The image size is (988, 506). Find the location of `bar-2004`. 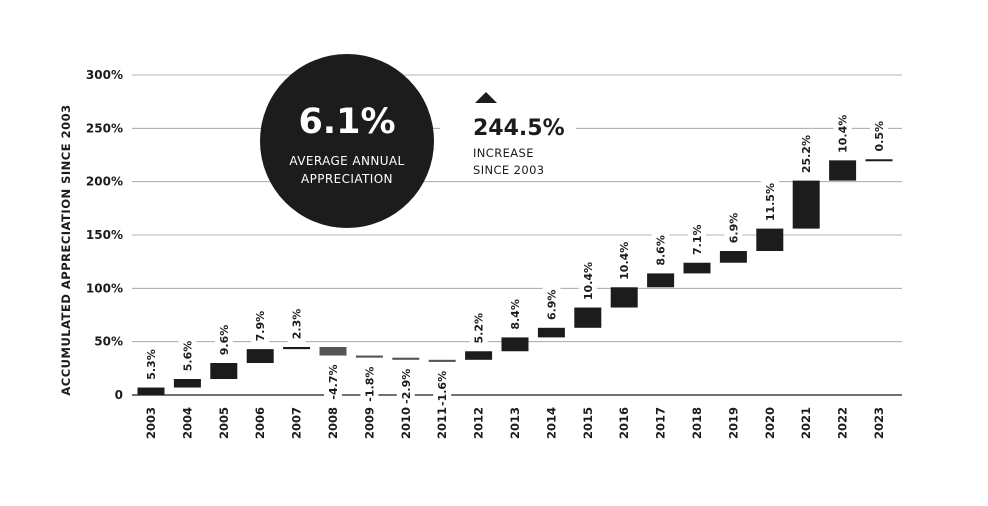

bar-2004 is located at coordinates (187, 383).